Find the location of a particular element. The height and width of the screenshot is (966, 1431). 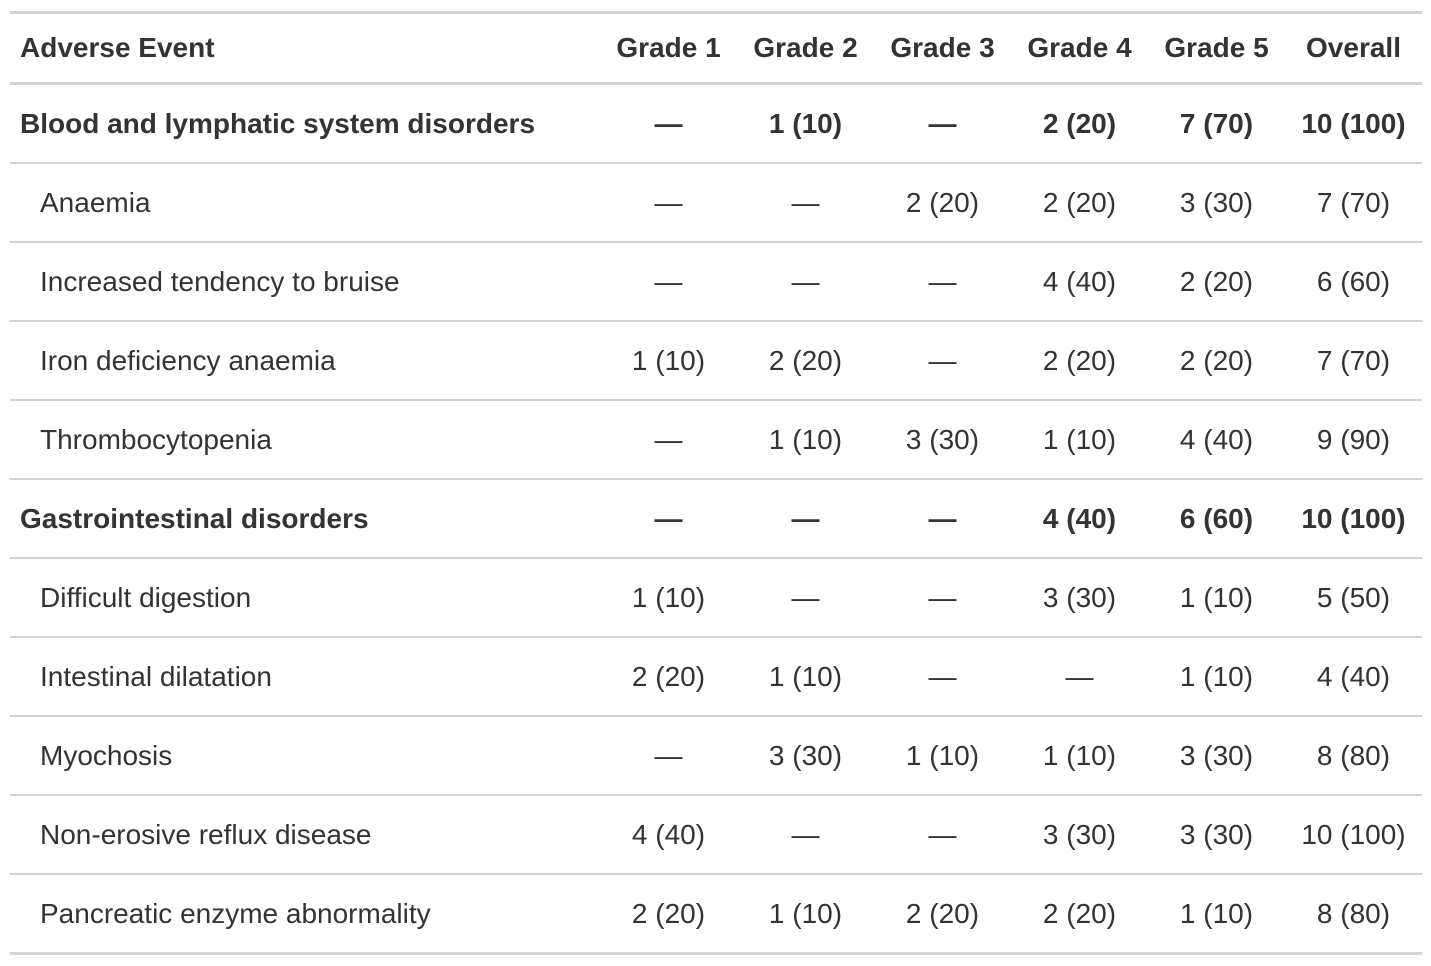

event-label: Intestinal dilatation is located at coordinates (305, 676).